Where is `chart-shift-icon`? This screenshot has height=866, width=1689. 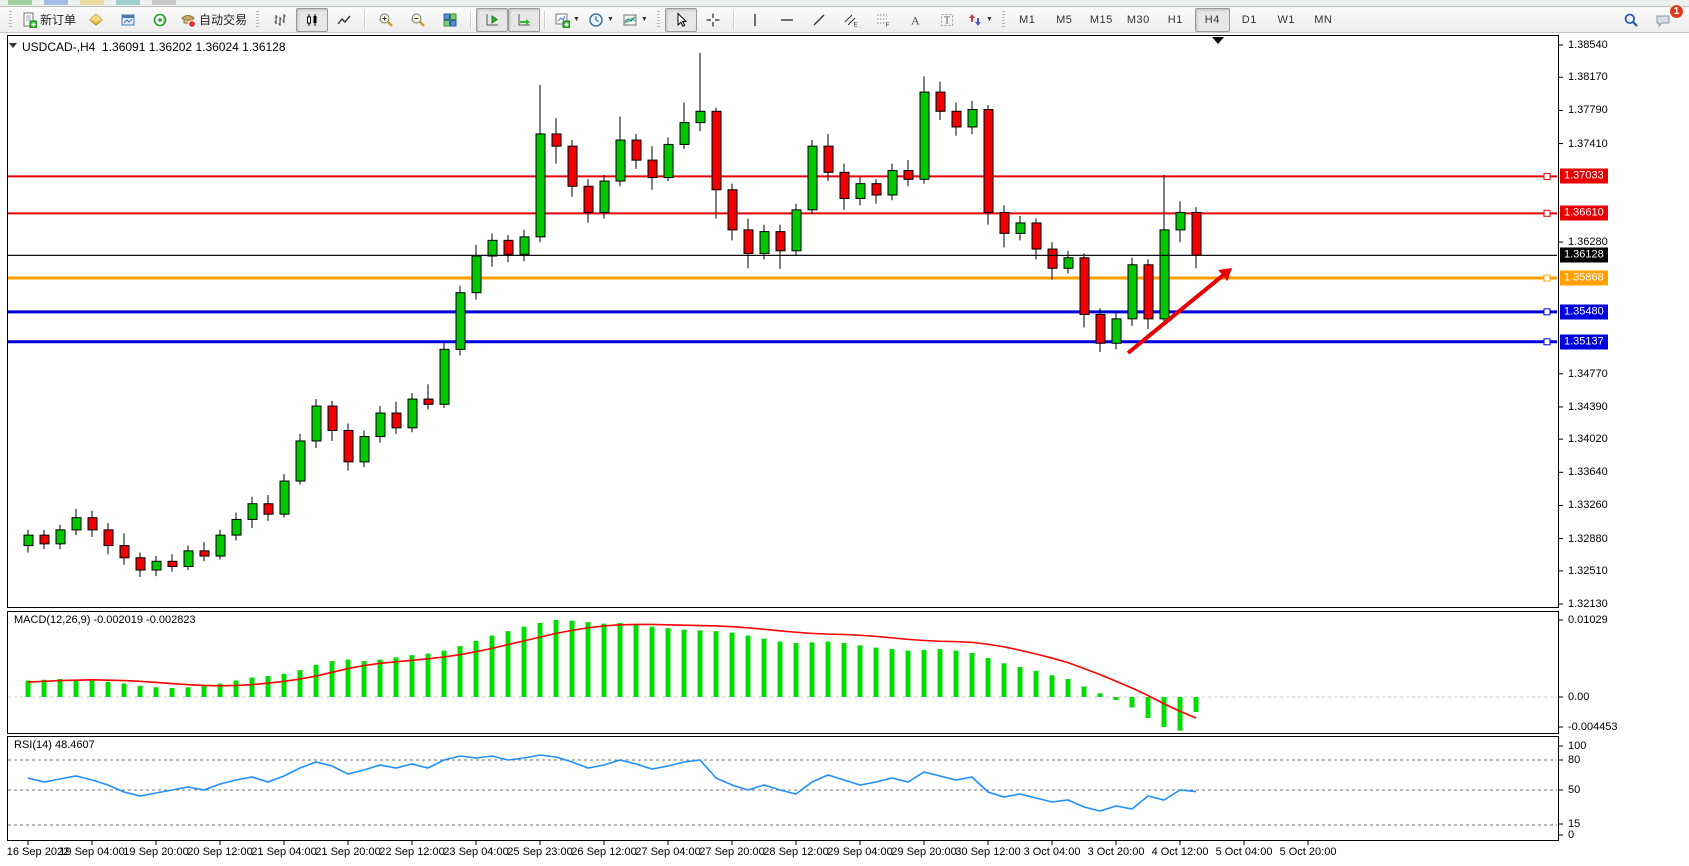
chart-shift-icon is located at coordinates (492, 19).